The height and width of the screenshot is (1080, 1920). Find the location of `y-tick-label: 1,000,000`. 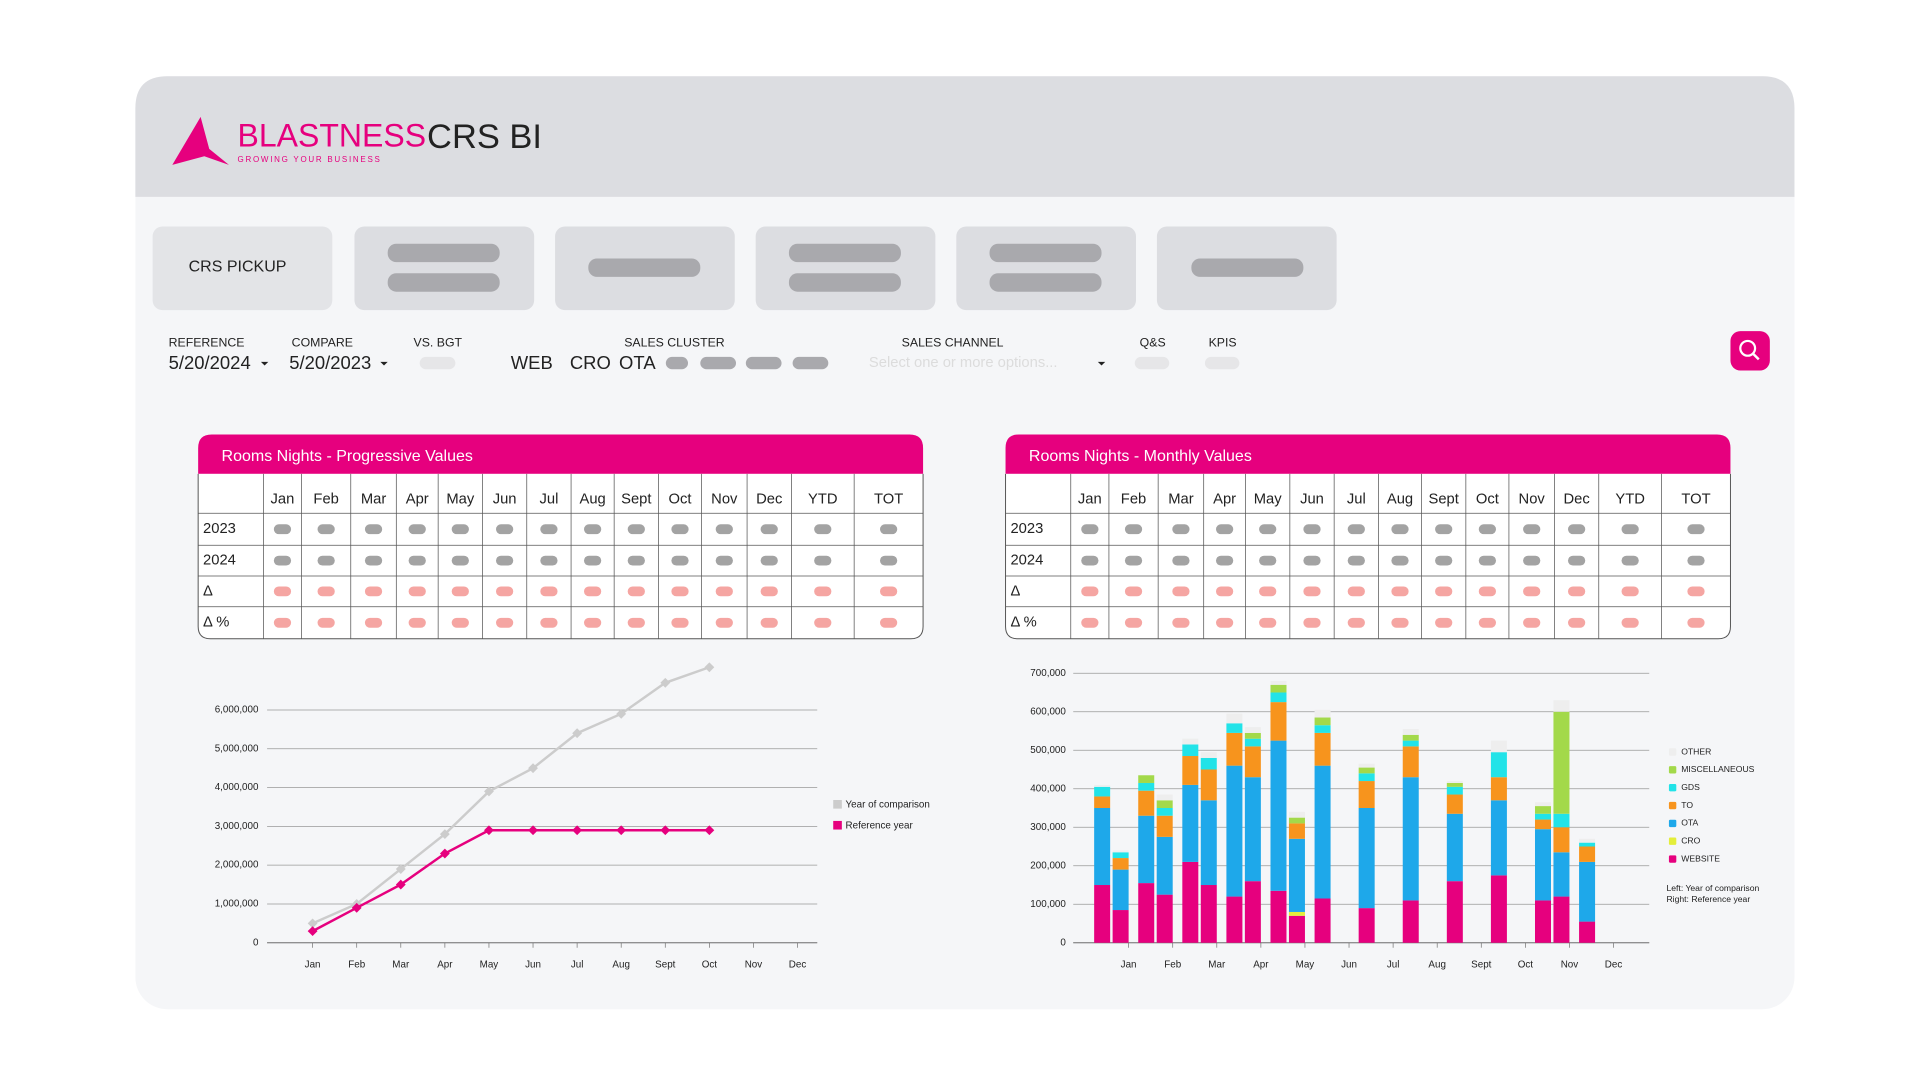

y-tick-label: 1,000,000 is located at coordinates (237, 904).